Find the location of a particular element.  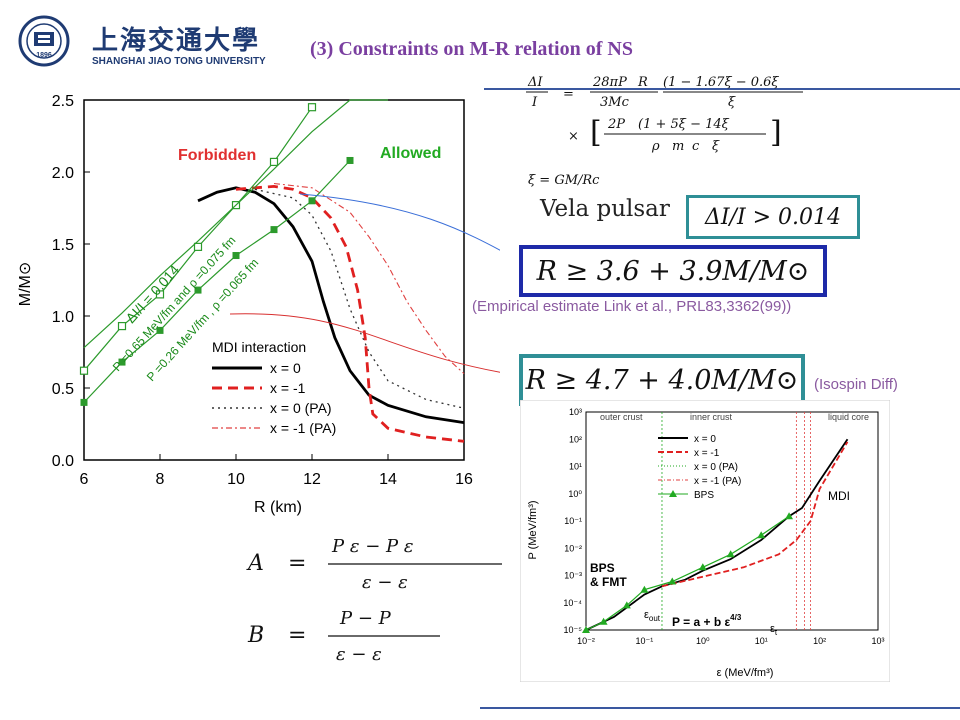

x-tick-label: 10 is located at coordinates (236, 479).